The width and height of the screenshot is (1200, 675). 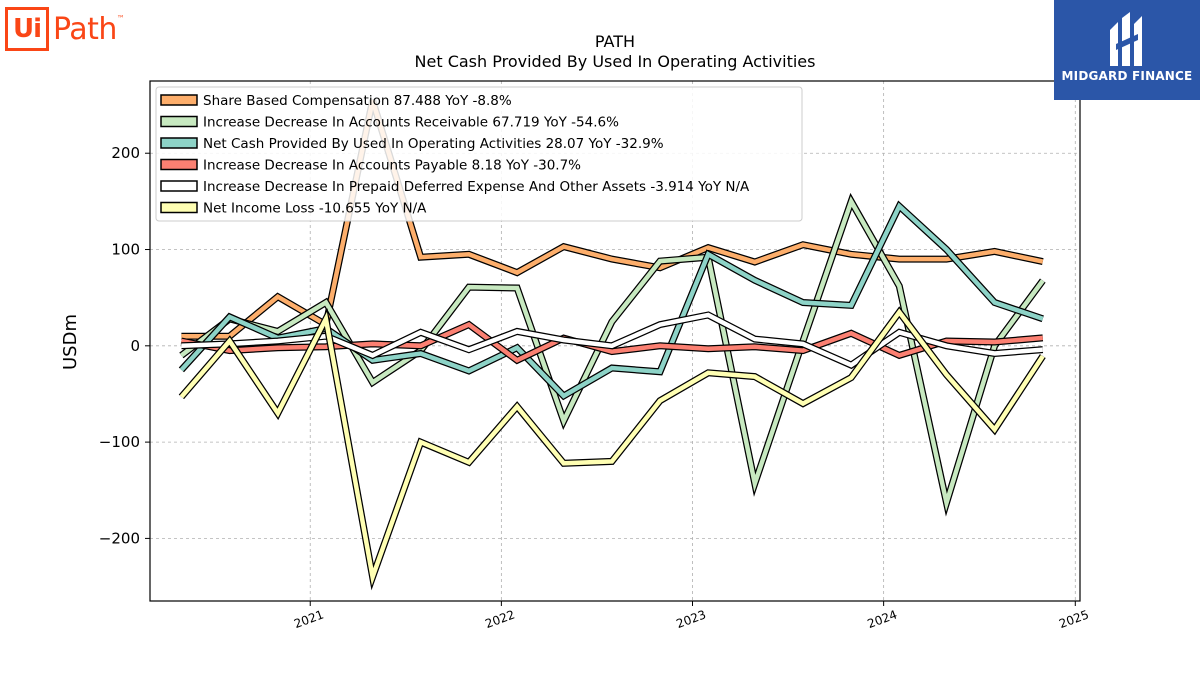 I want to click on y-tick-label: 200, so click(x=125, y=153).